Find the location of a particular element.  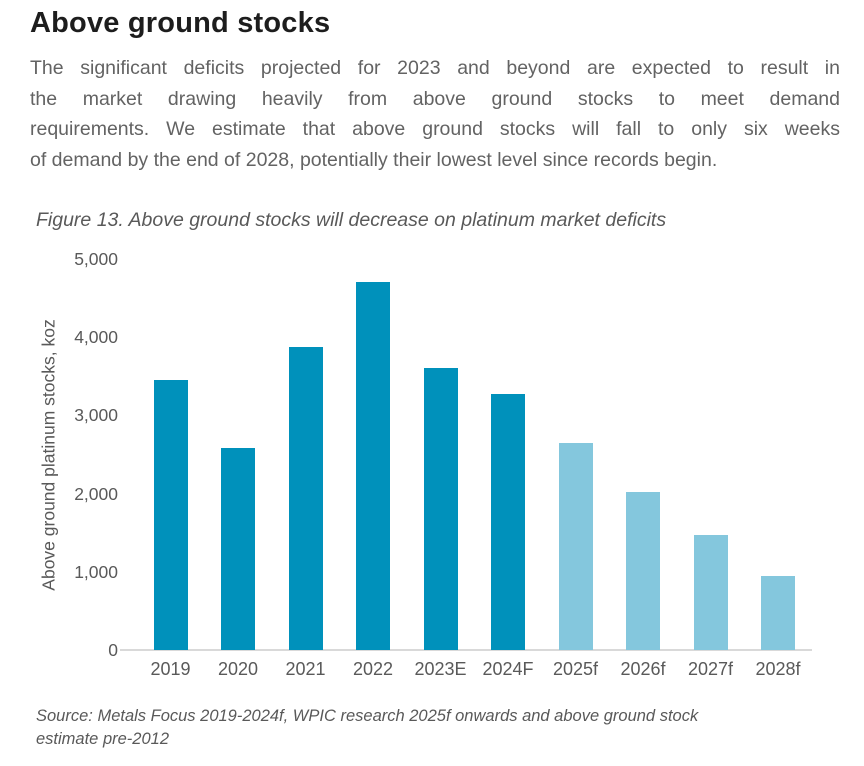

y-axis-title: Above ground platinum stocks, koz is located at coordinates (48, 455).